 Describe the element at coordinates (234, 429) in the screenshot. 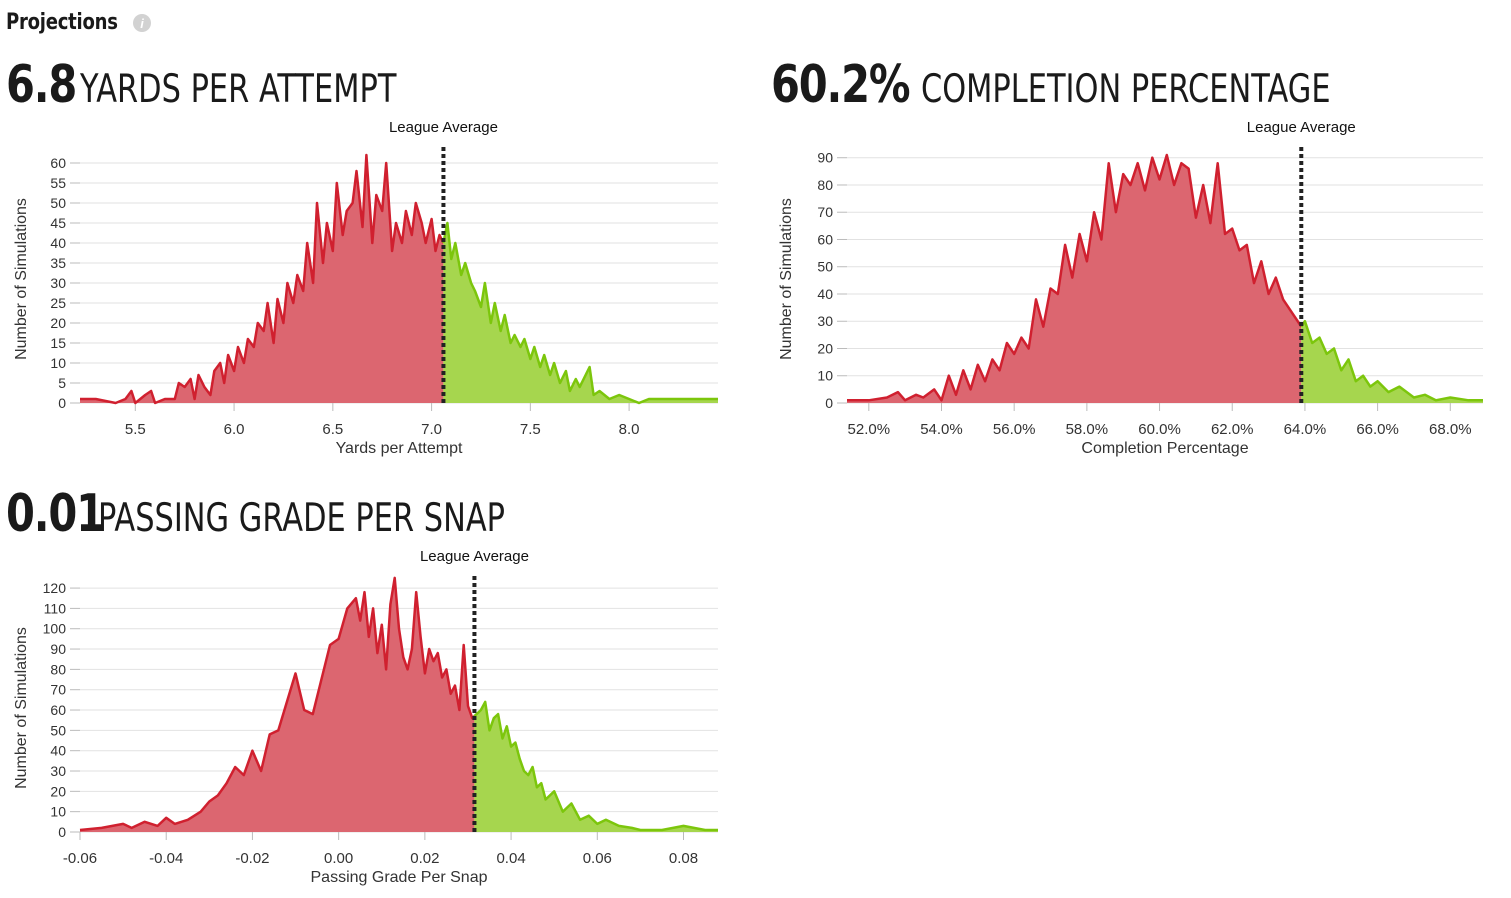

I see `x-tick-label: 6.0` at that location.